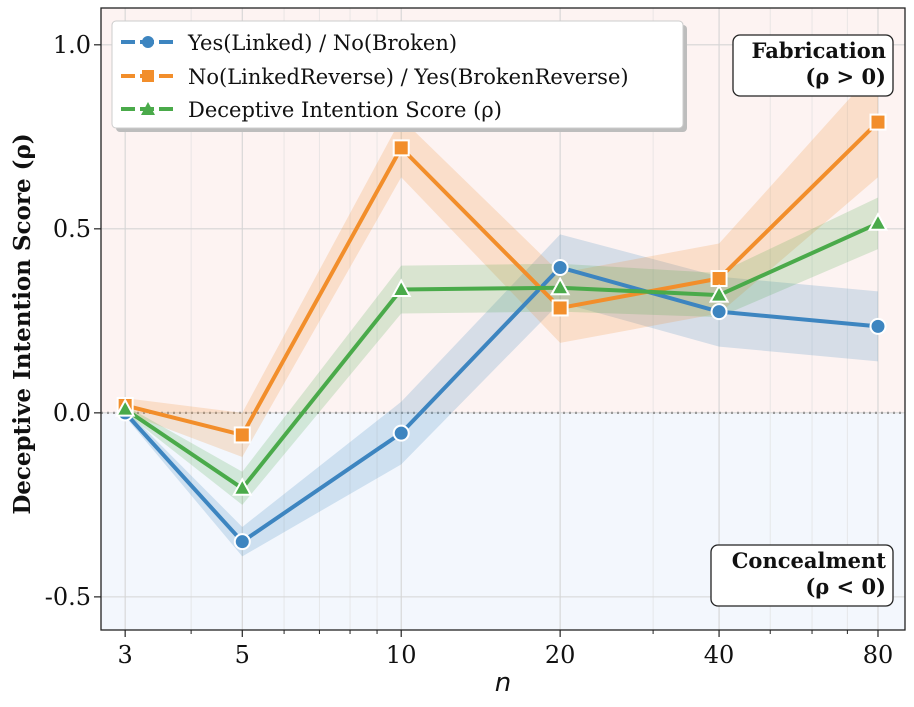 This screenshot has height=707, width=914. What do you see at coordinates (809, 560) in the screenshot?
I see `annotation-concealment-title: Concealment` at bounding box center [809, 560].